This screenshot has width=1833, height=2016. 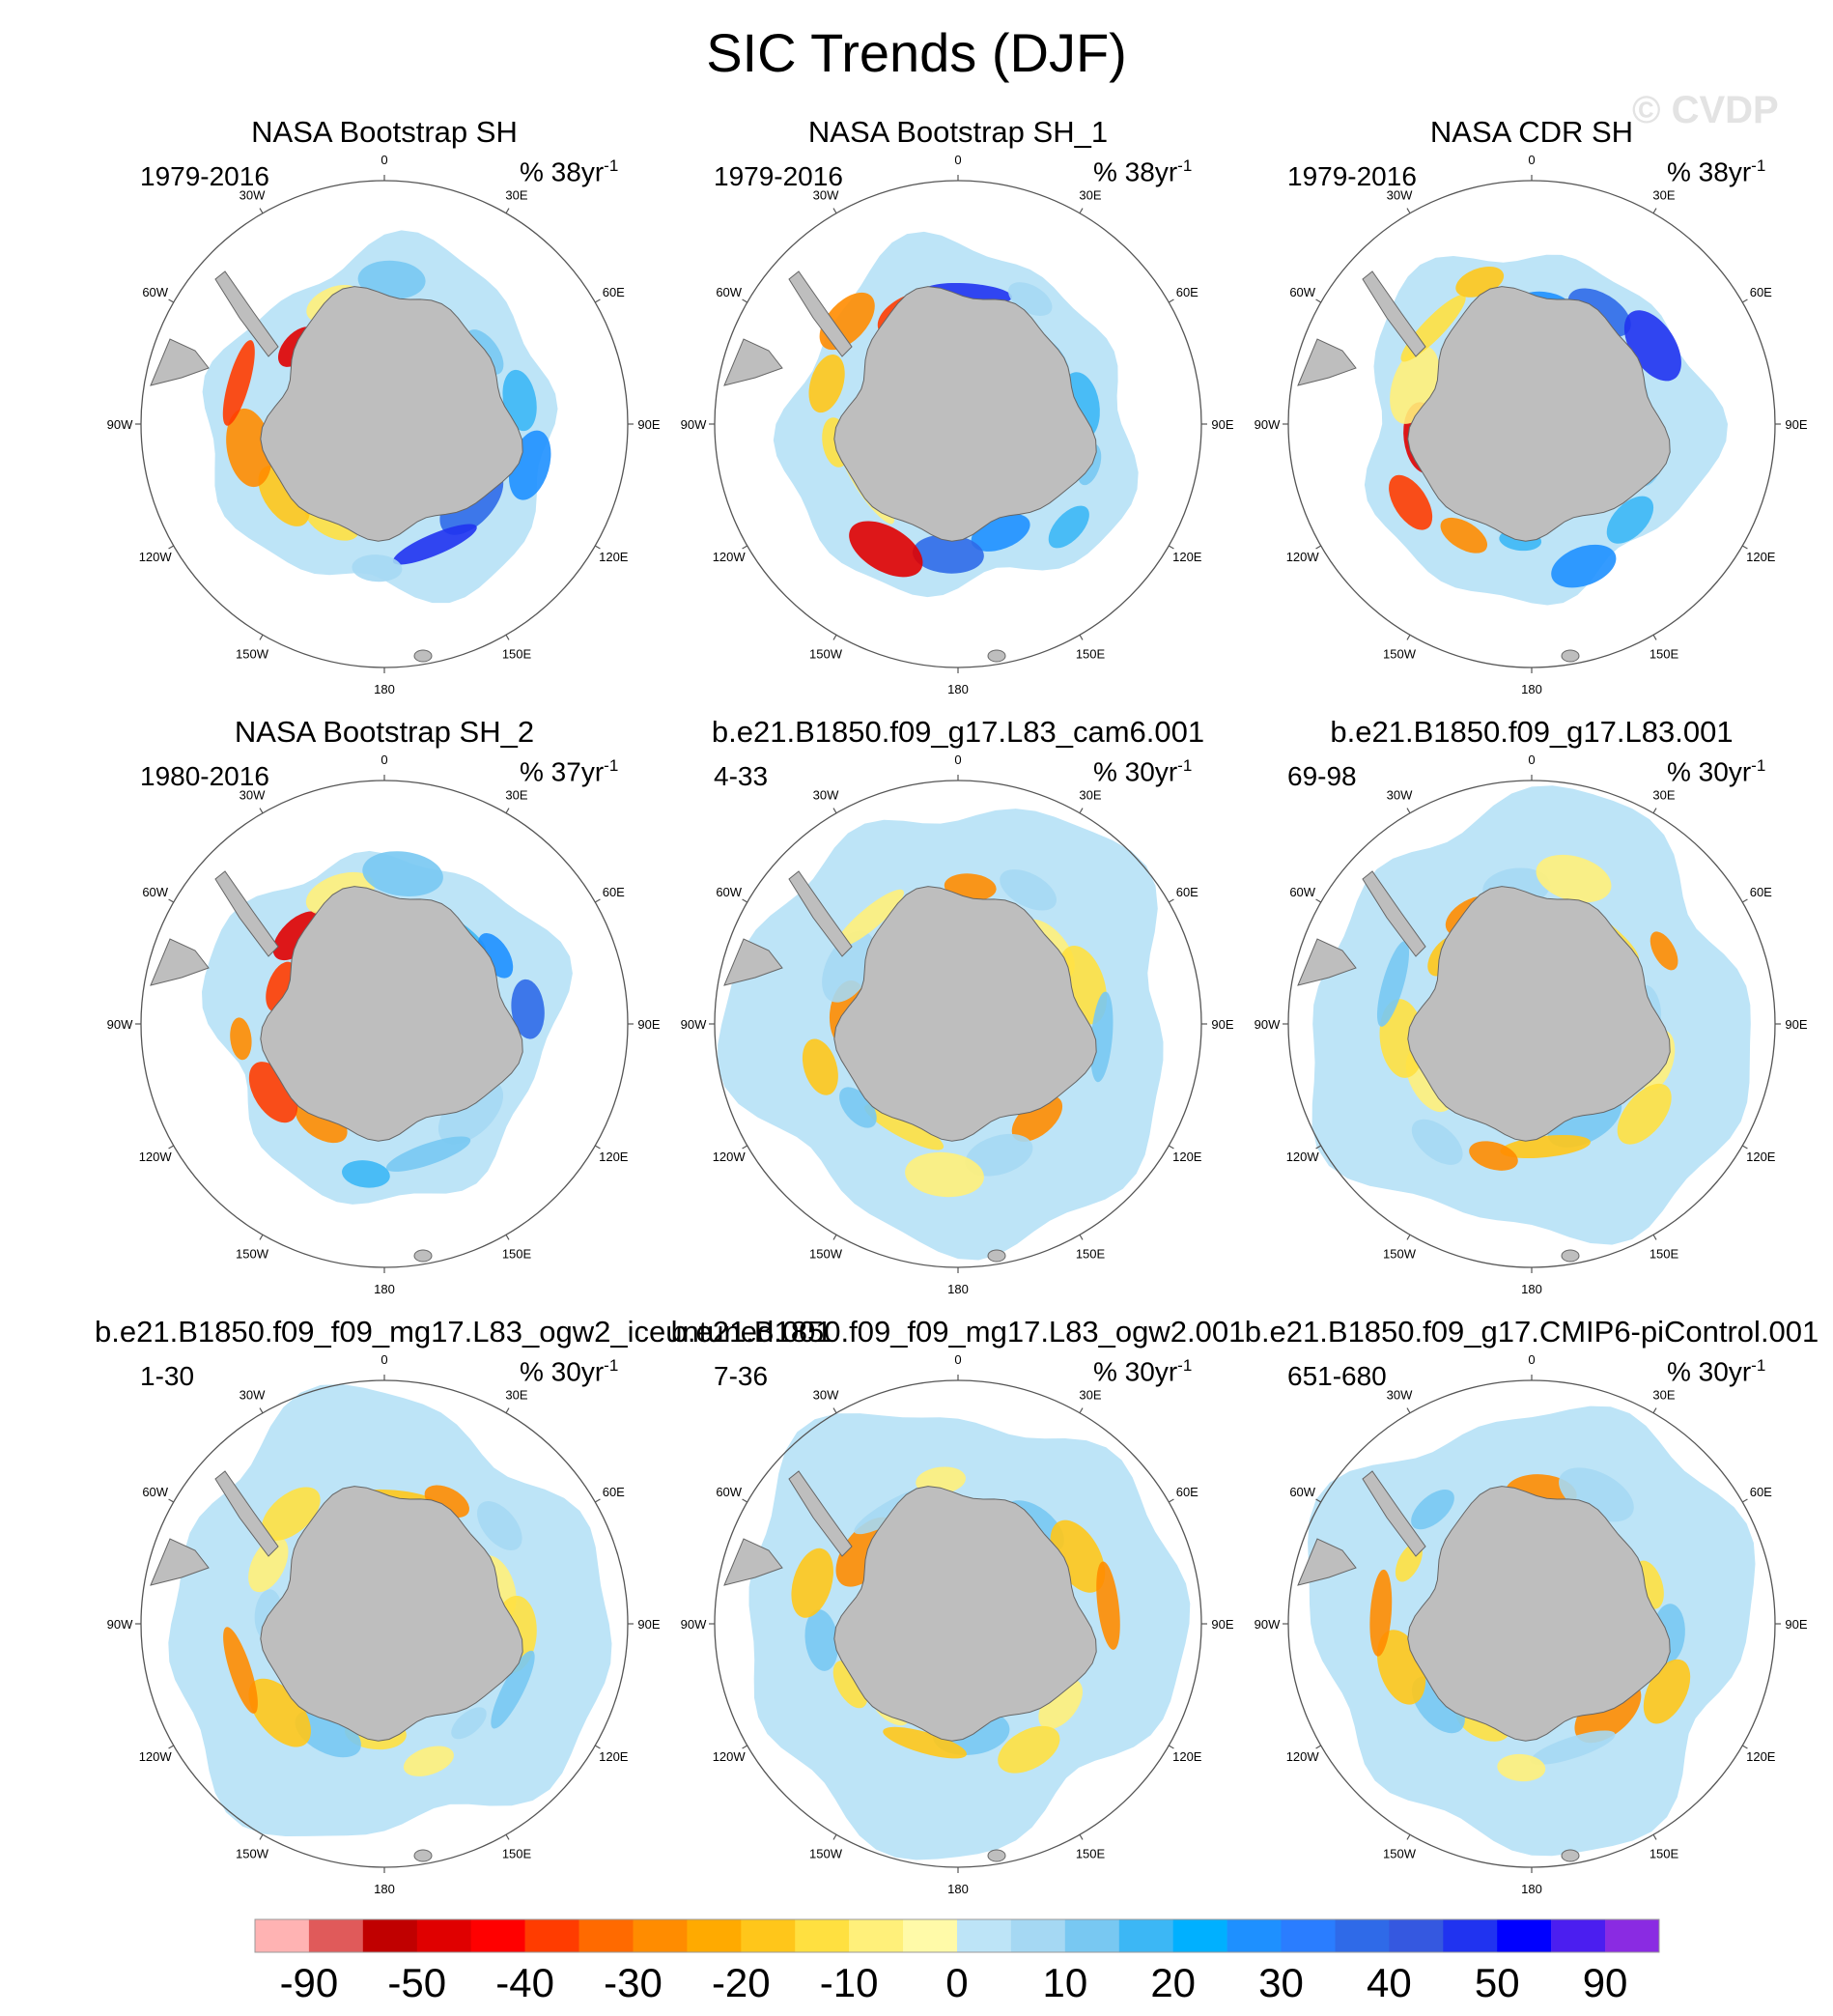 What do you see at coordinates (384, 132) in the screenshot?
I see `panel-title: NASA Bootstrap SH` at bounding box center [384, 132].